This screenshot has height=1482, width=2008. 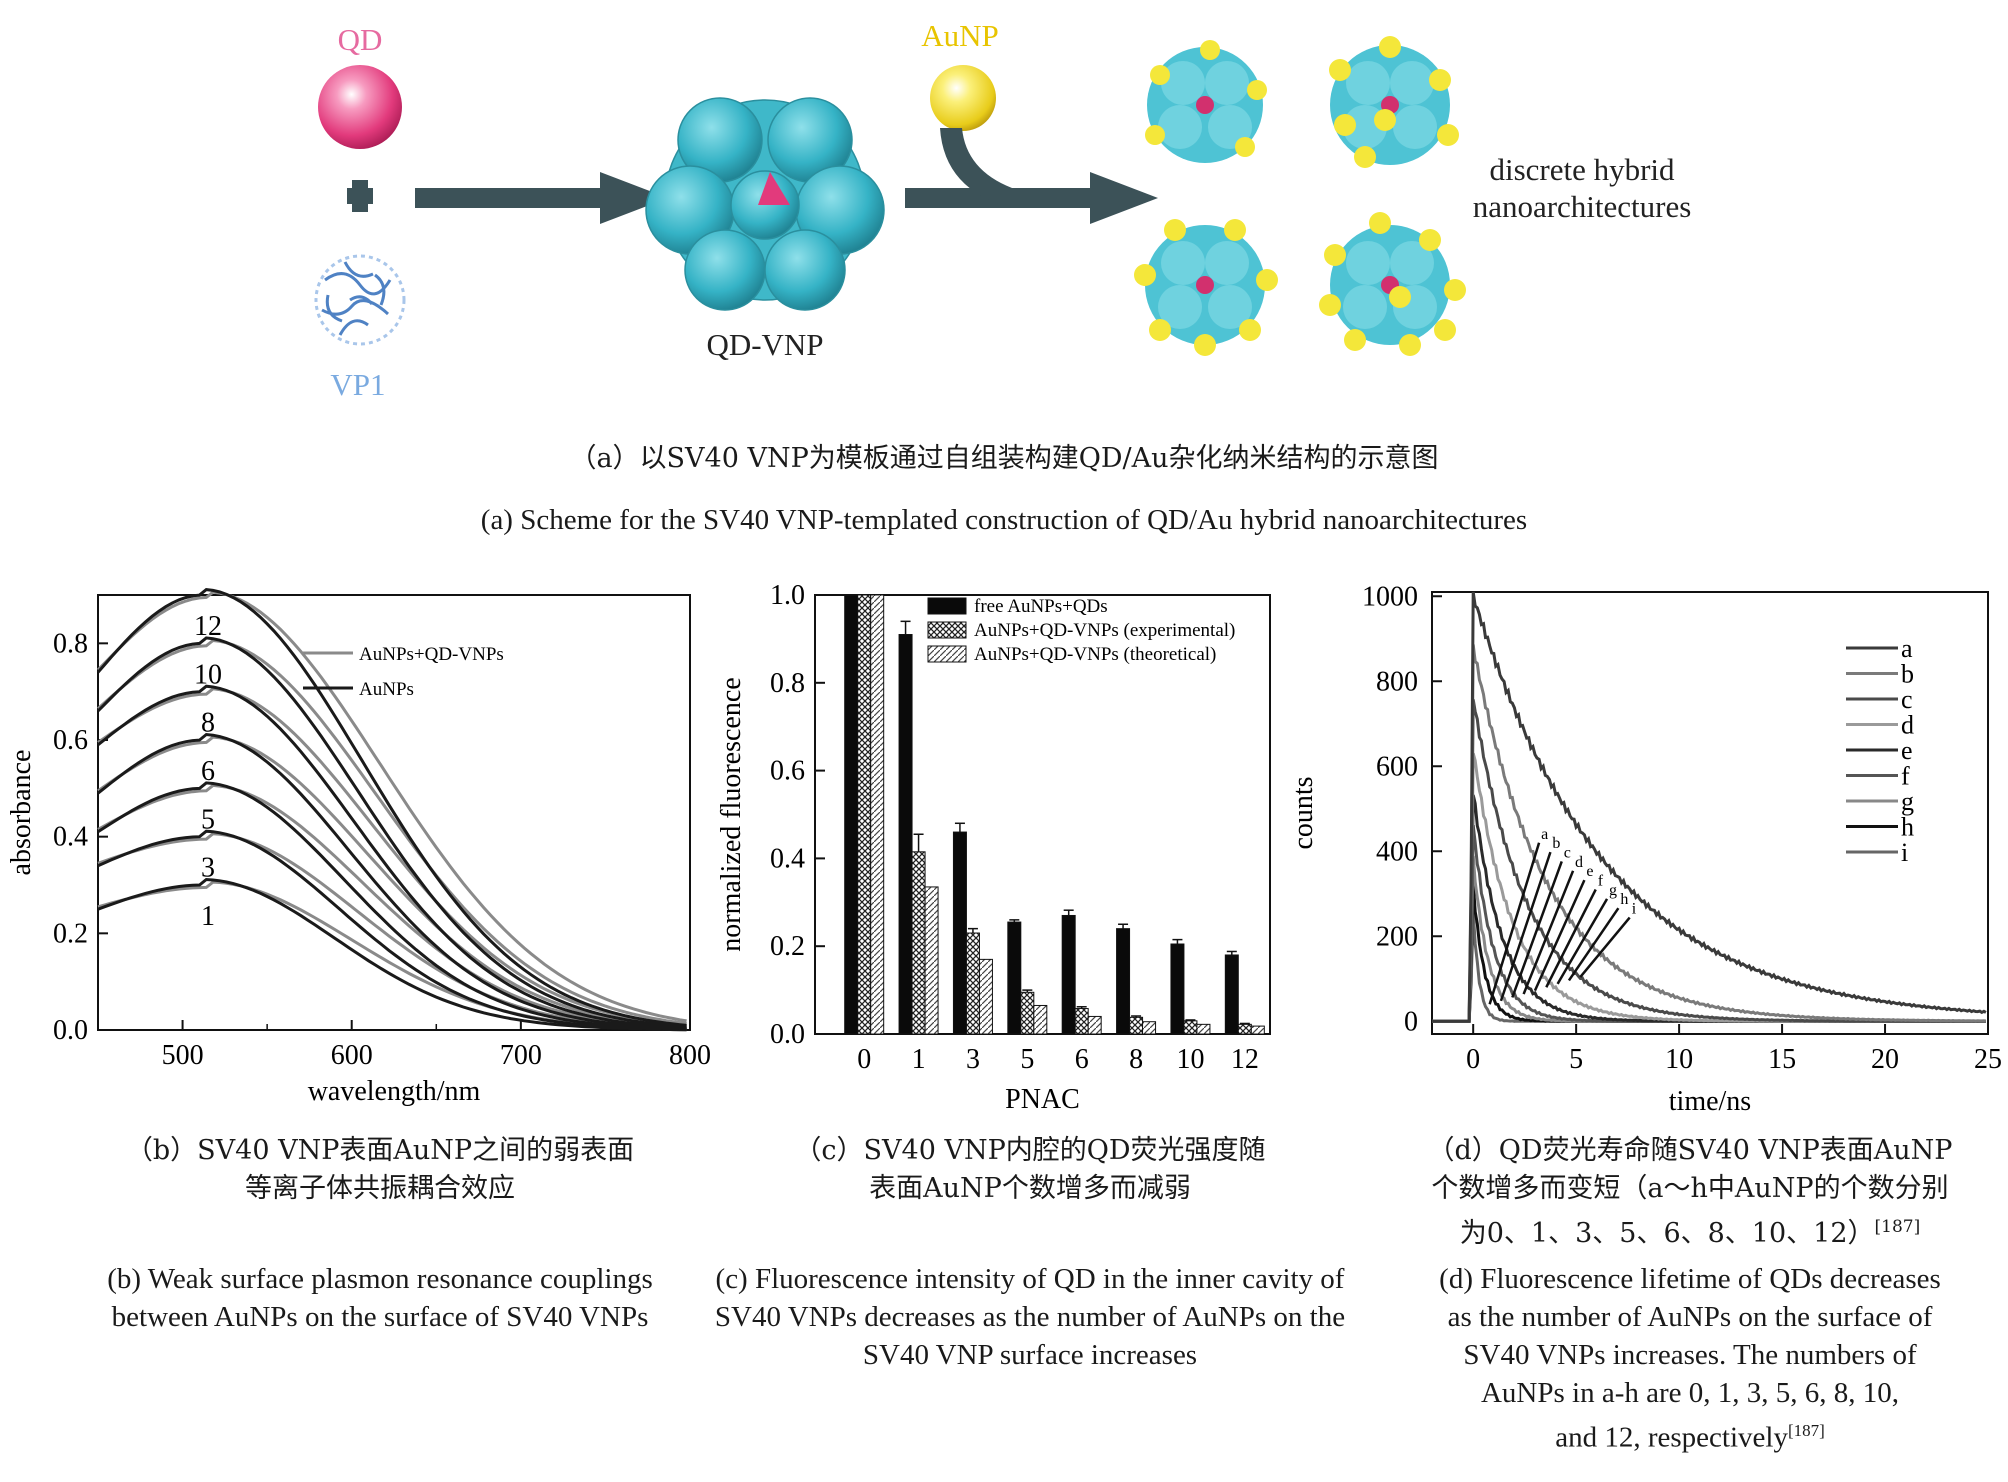 I want to click on legend-label: b, so click(x=1907, y=674).